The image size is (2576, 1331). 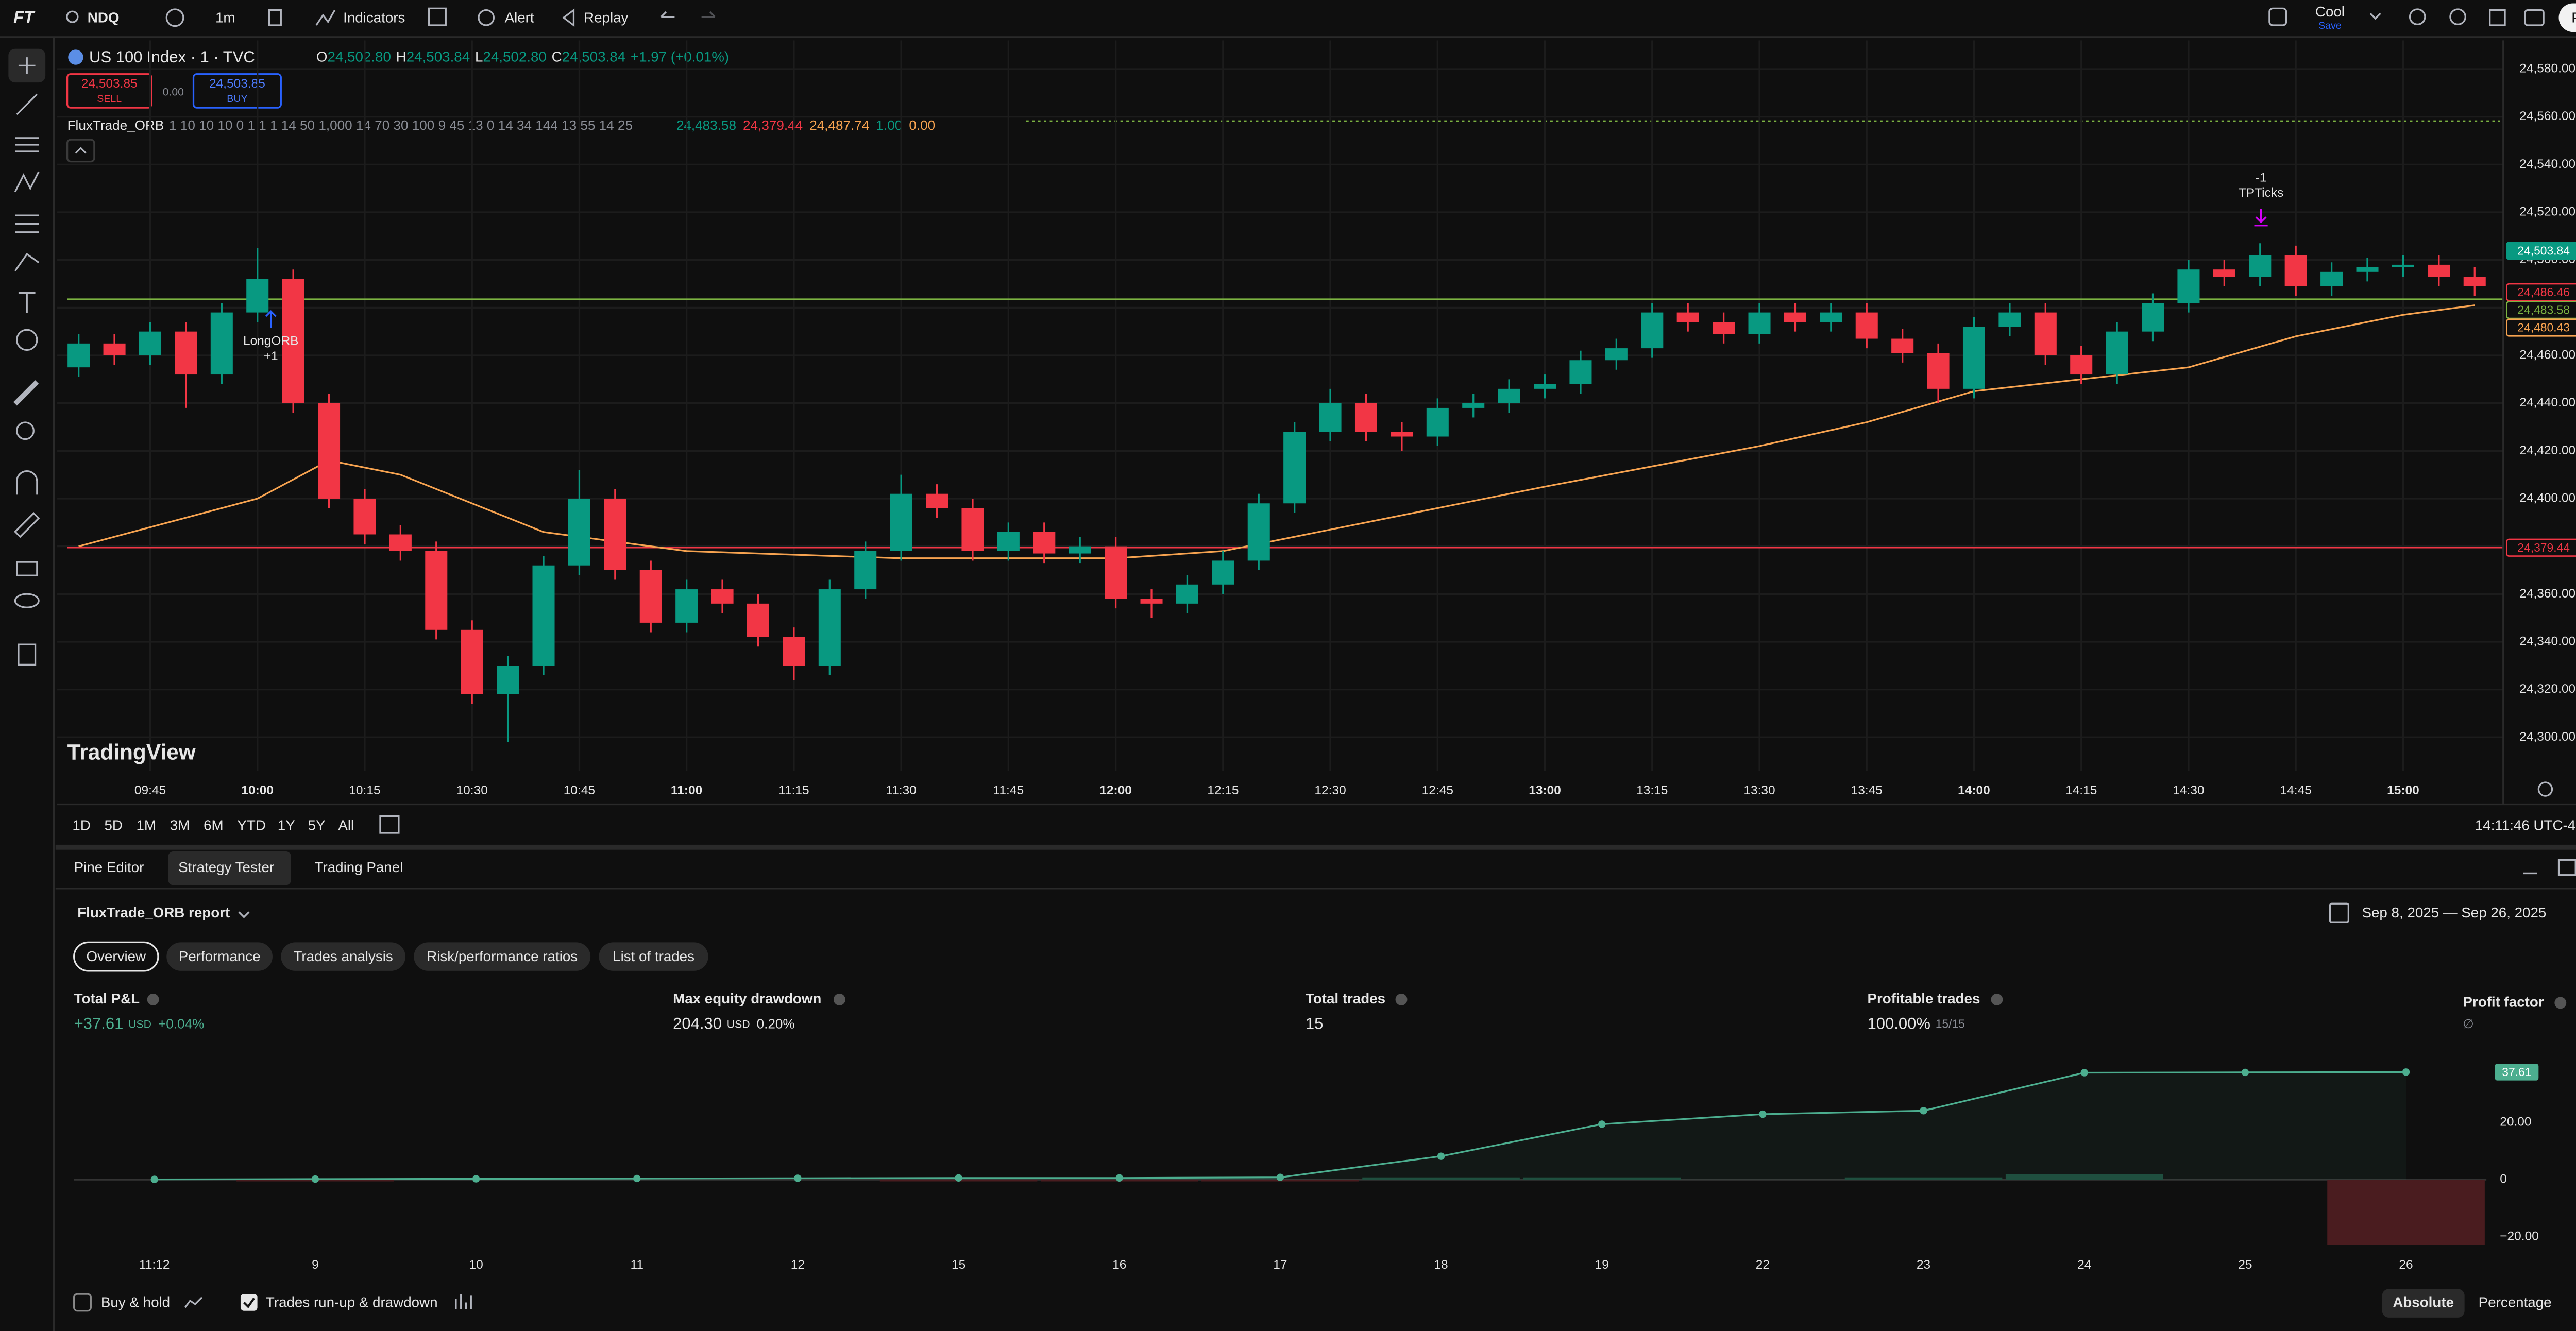 I want to click on buy-button, so click(x=237, y=91).